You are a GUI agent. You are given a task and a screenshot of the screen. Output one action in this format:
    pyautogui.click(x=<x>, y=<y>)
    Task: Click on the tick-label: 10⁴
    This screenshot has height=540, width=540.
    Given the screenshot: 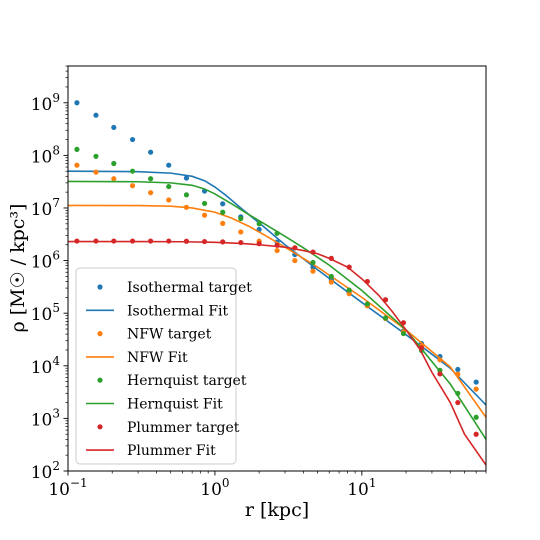 What is the action you would take?
    pyautogui.click(x=46, y=366)
    